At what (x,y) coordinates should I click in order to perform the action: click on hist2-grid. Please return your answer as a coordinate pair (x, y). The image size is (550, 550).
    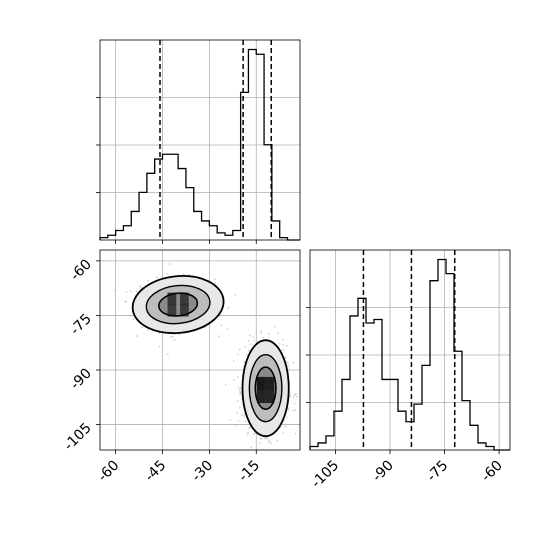
    Looking at the image, I should click on (410, 350).